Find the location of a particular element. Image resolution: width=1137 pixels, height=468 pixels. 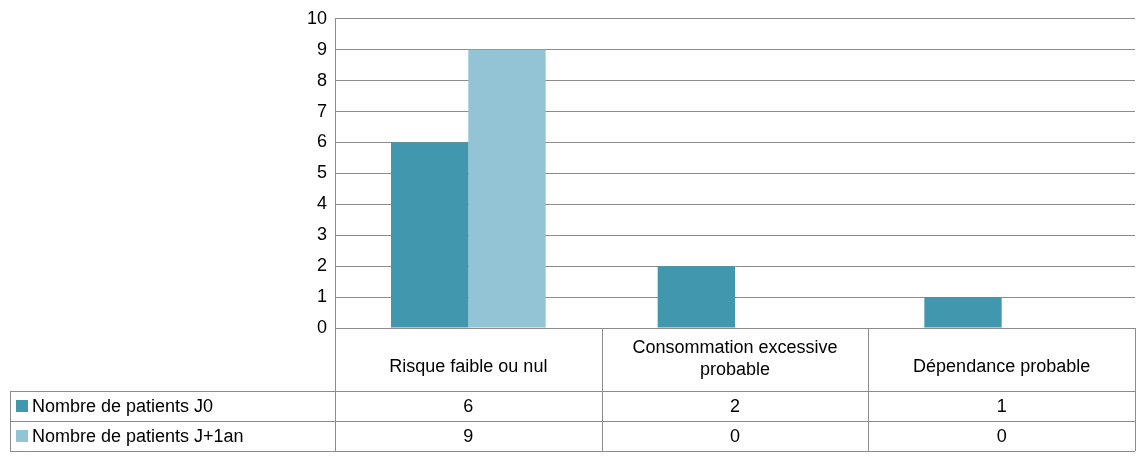

x-tick-label: Consommation excessive probable is located at coordinates (735, 358).